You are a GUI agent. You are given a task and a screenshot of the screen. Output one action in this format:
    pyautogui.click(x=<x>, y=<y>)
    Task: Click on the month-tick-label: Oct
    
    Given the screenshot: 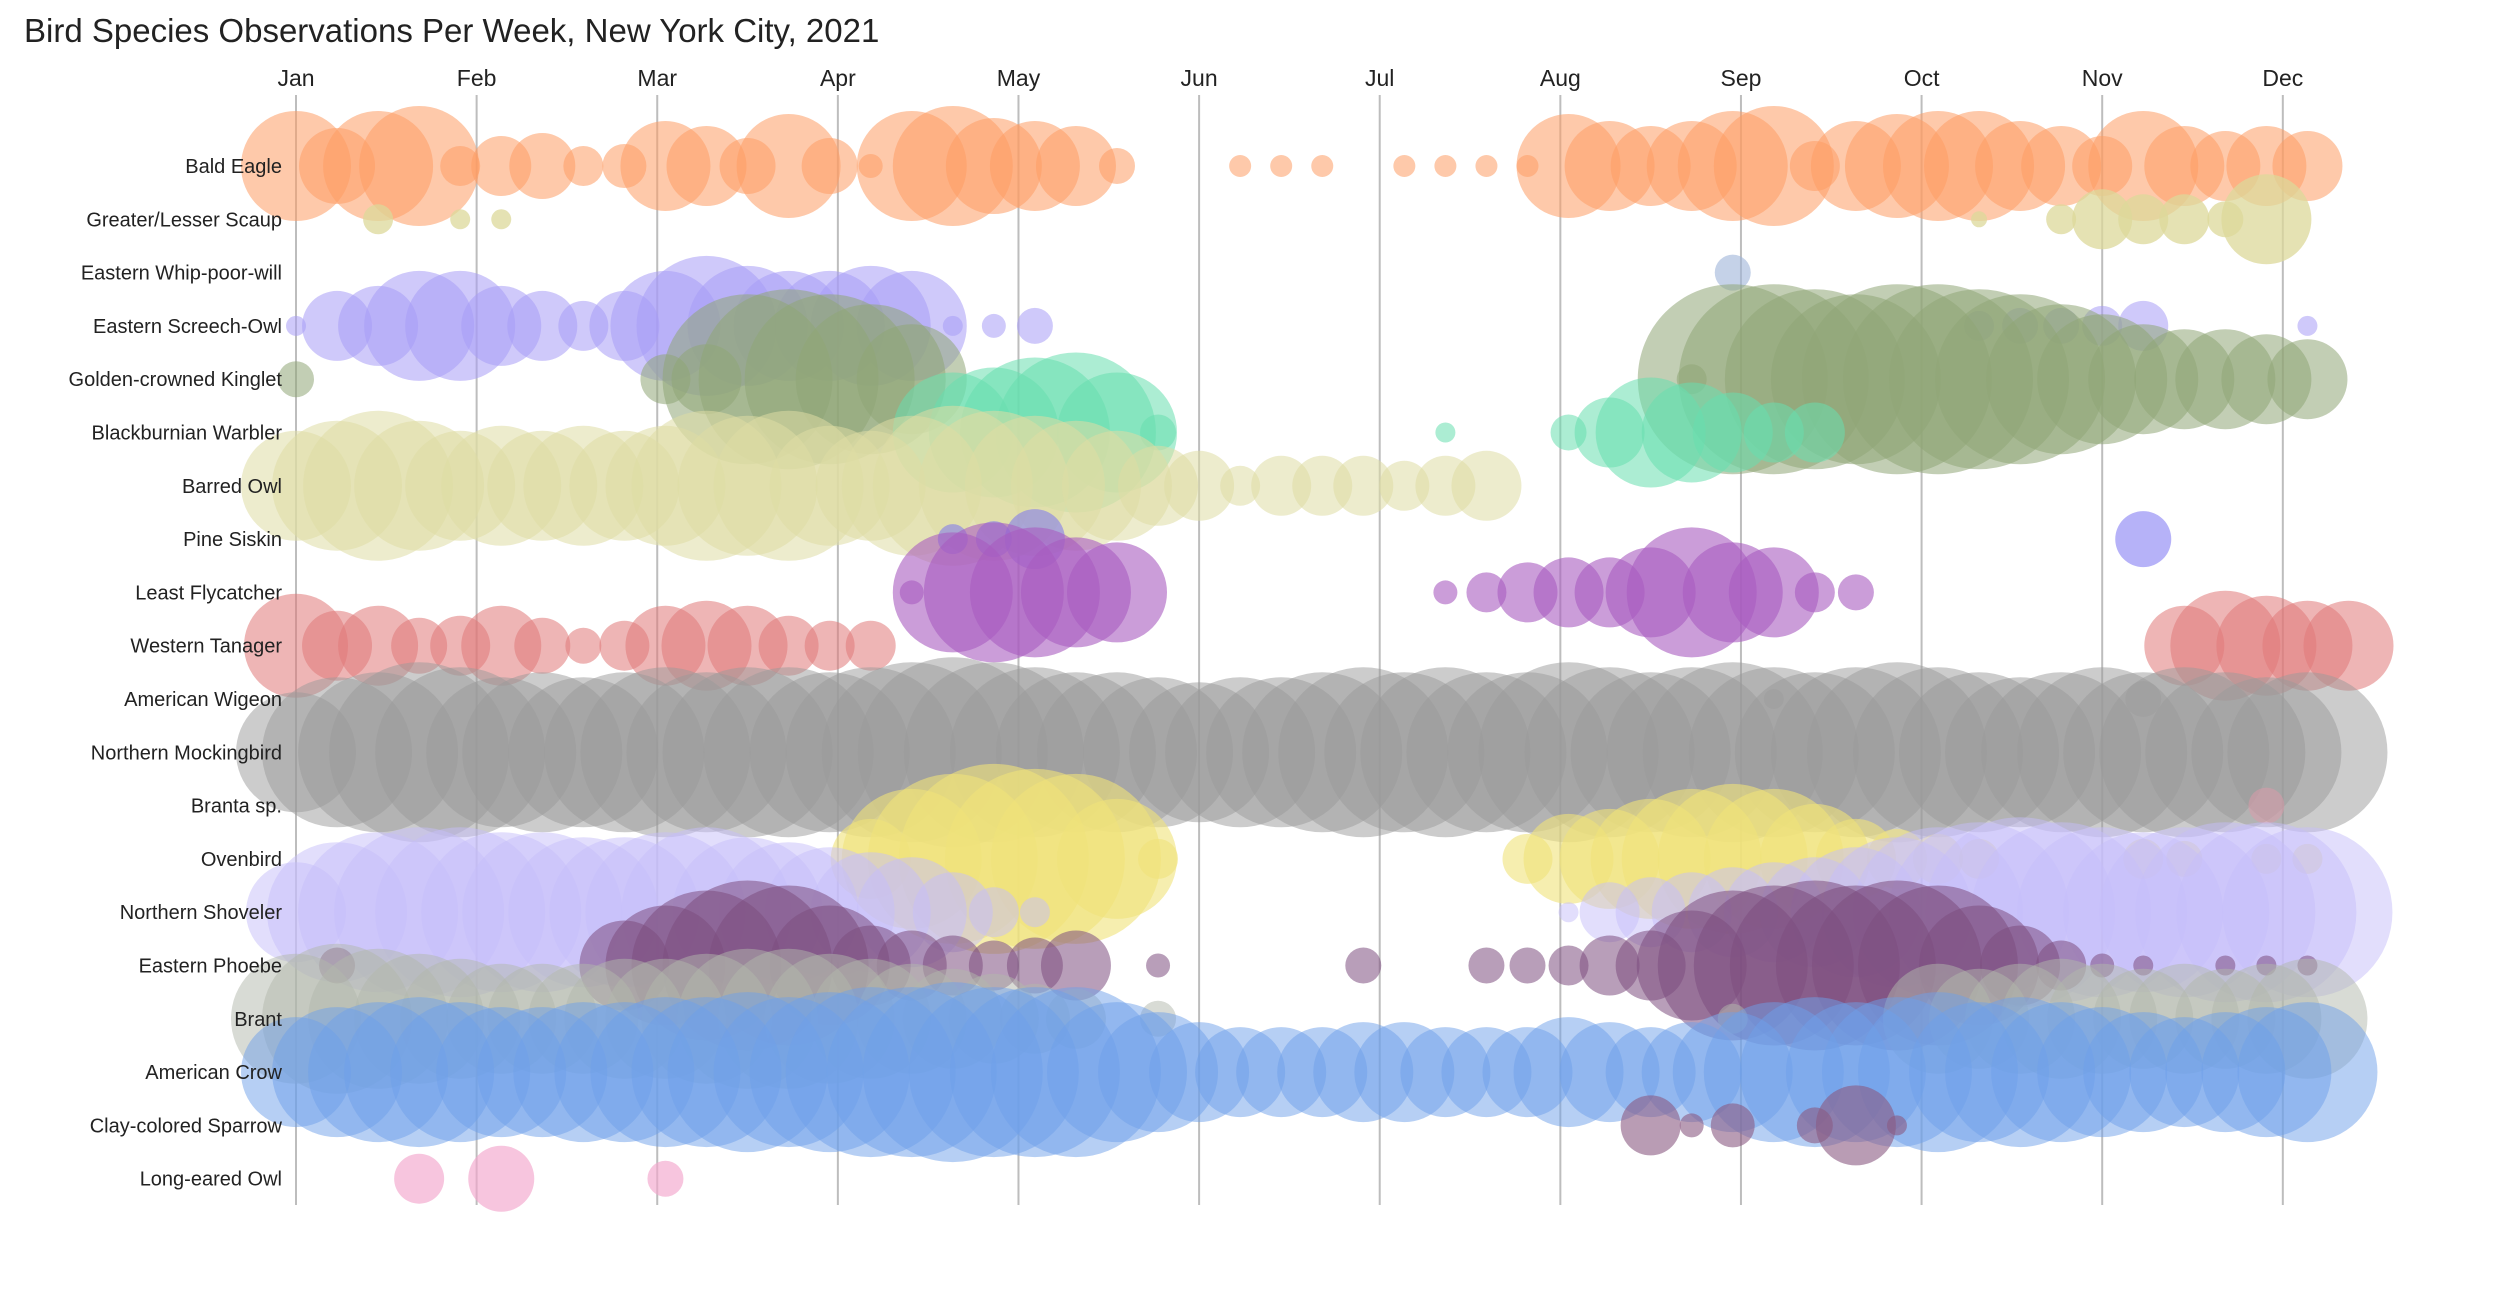 What is the action you would take?
    pyautogui.click(x=1922, y=78)
    